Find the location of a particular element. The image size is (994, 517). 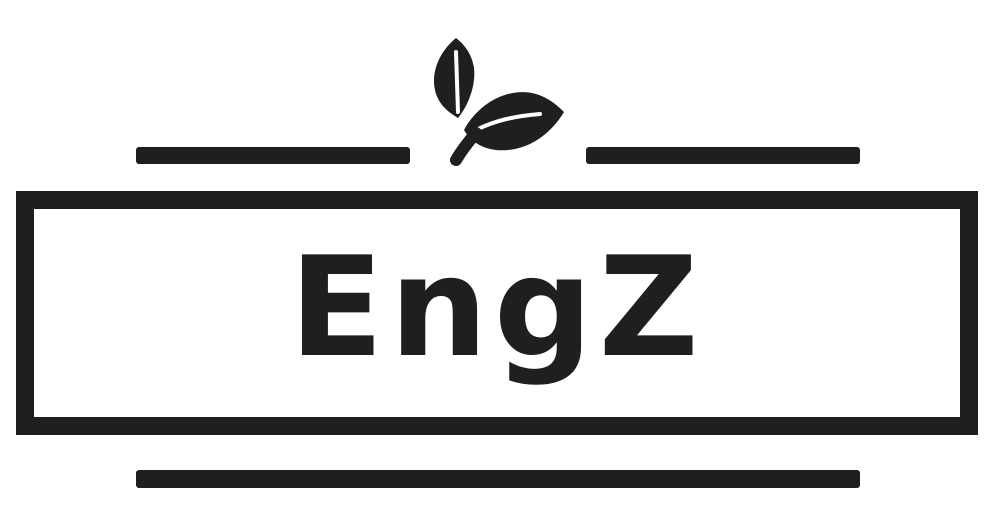

brand-name: EngZ is located at coordinates (496, 307).